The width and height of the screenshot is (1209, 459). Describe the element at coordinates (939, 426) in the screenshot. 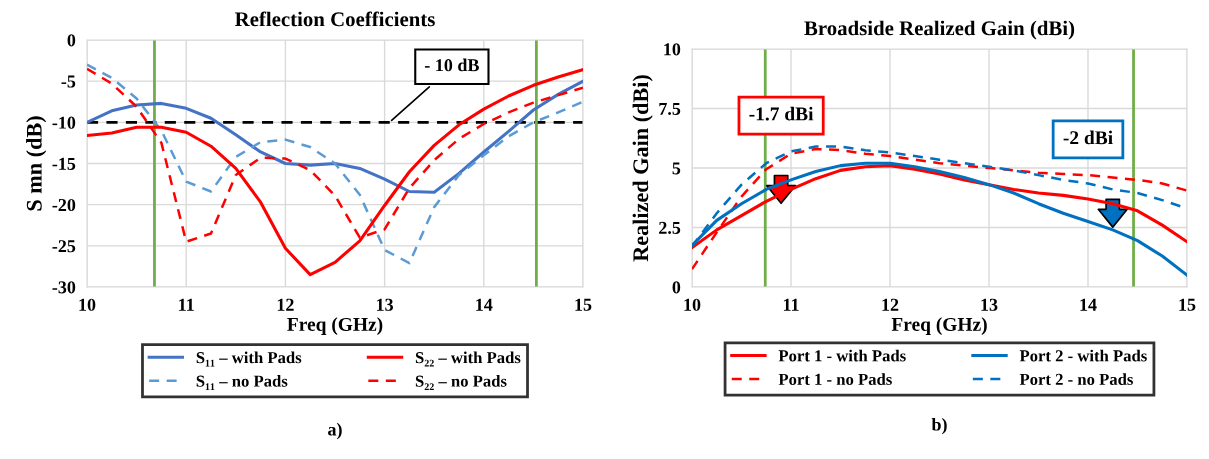

I see `text: b)` at that location.